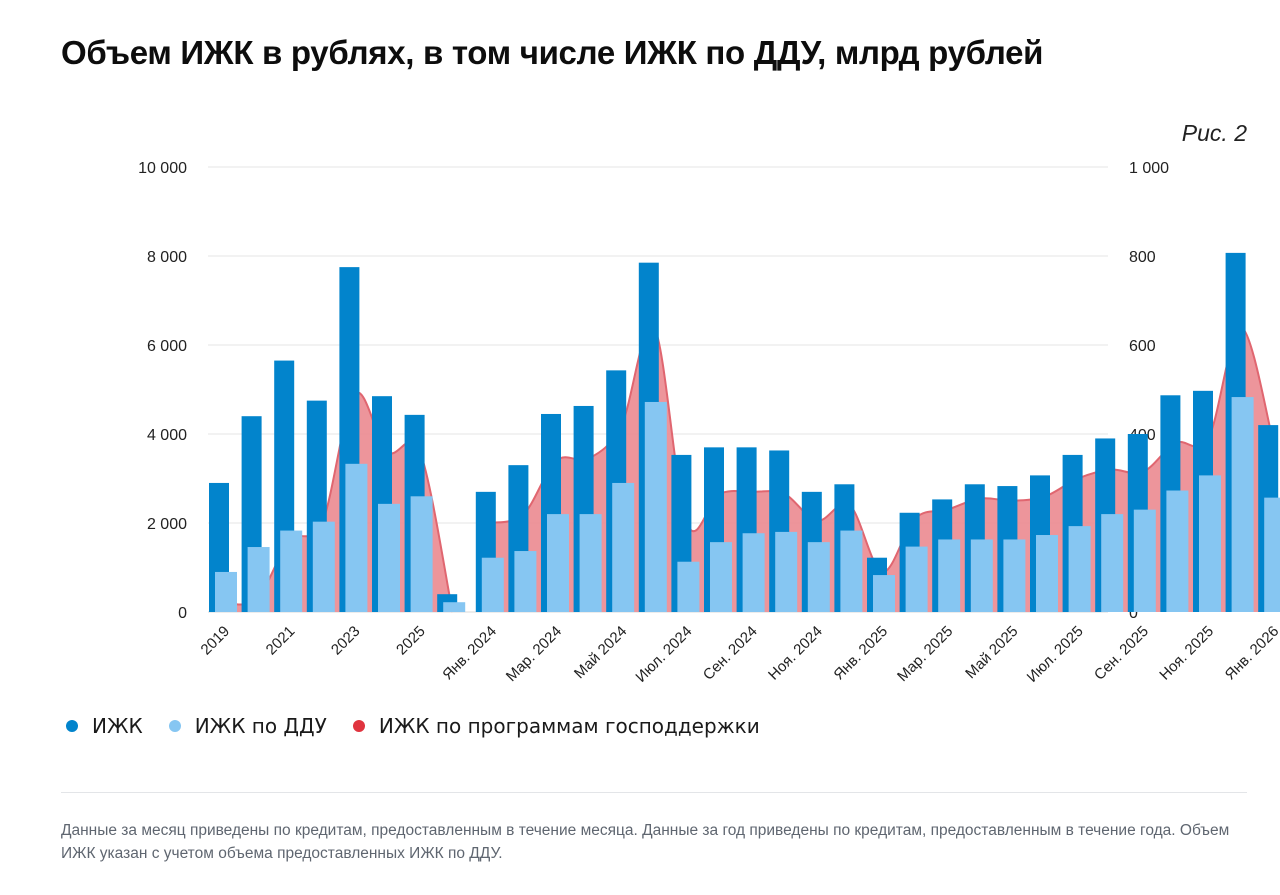  Describe the element at coordinates (469, 653) in the screenshot. I see `x-tick-label: Янв. 2024` at that location.